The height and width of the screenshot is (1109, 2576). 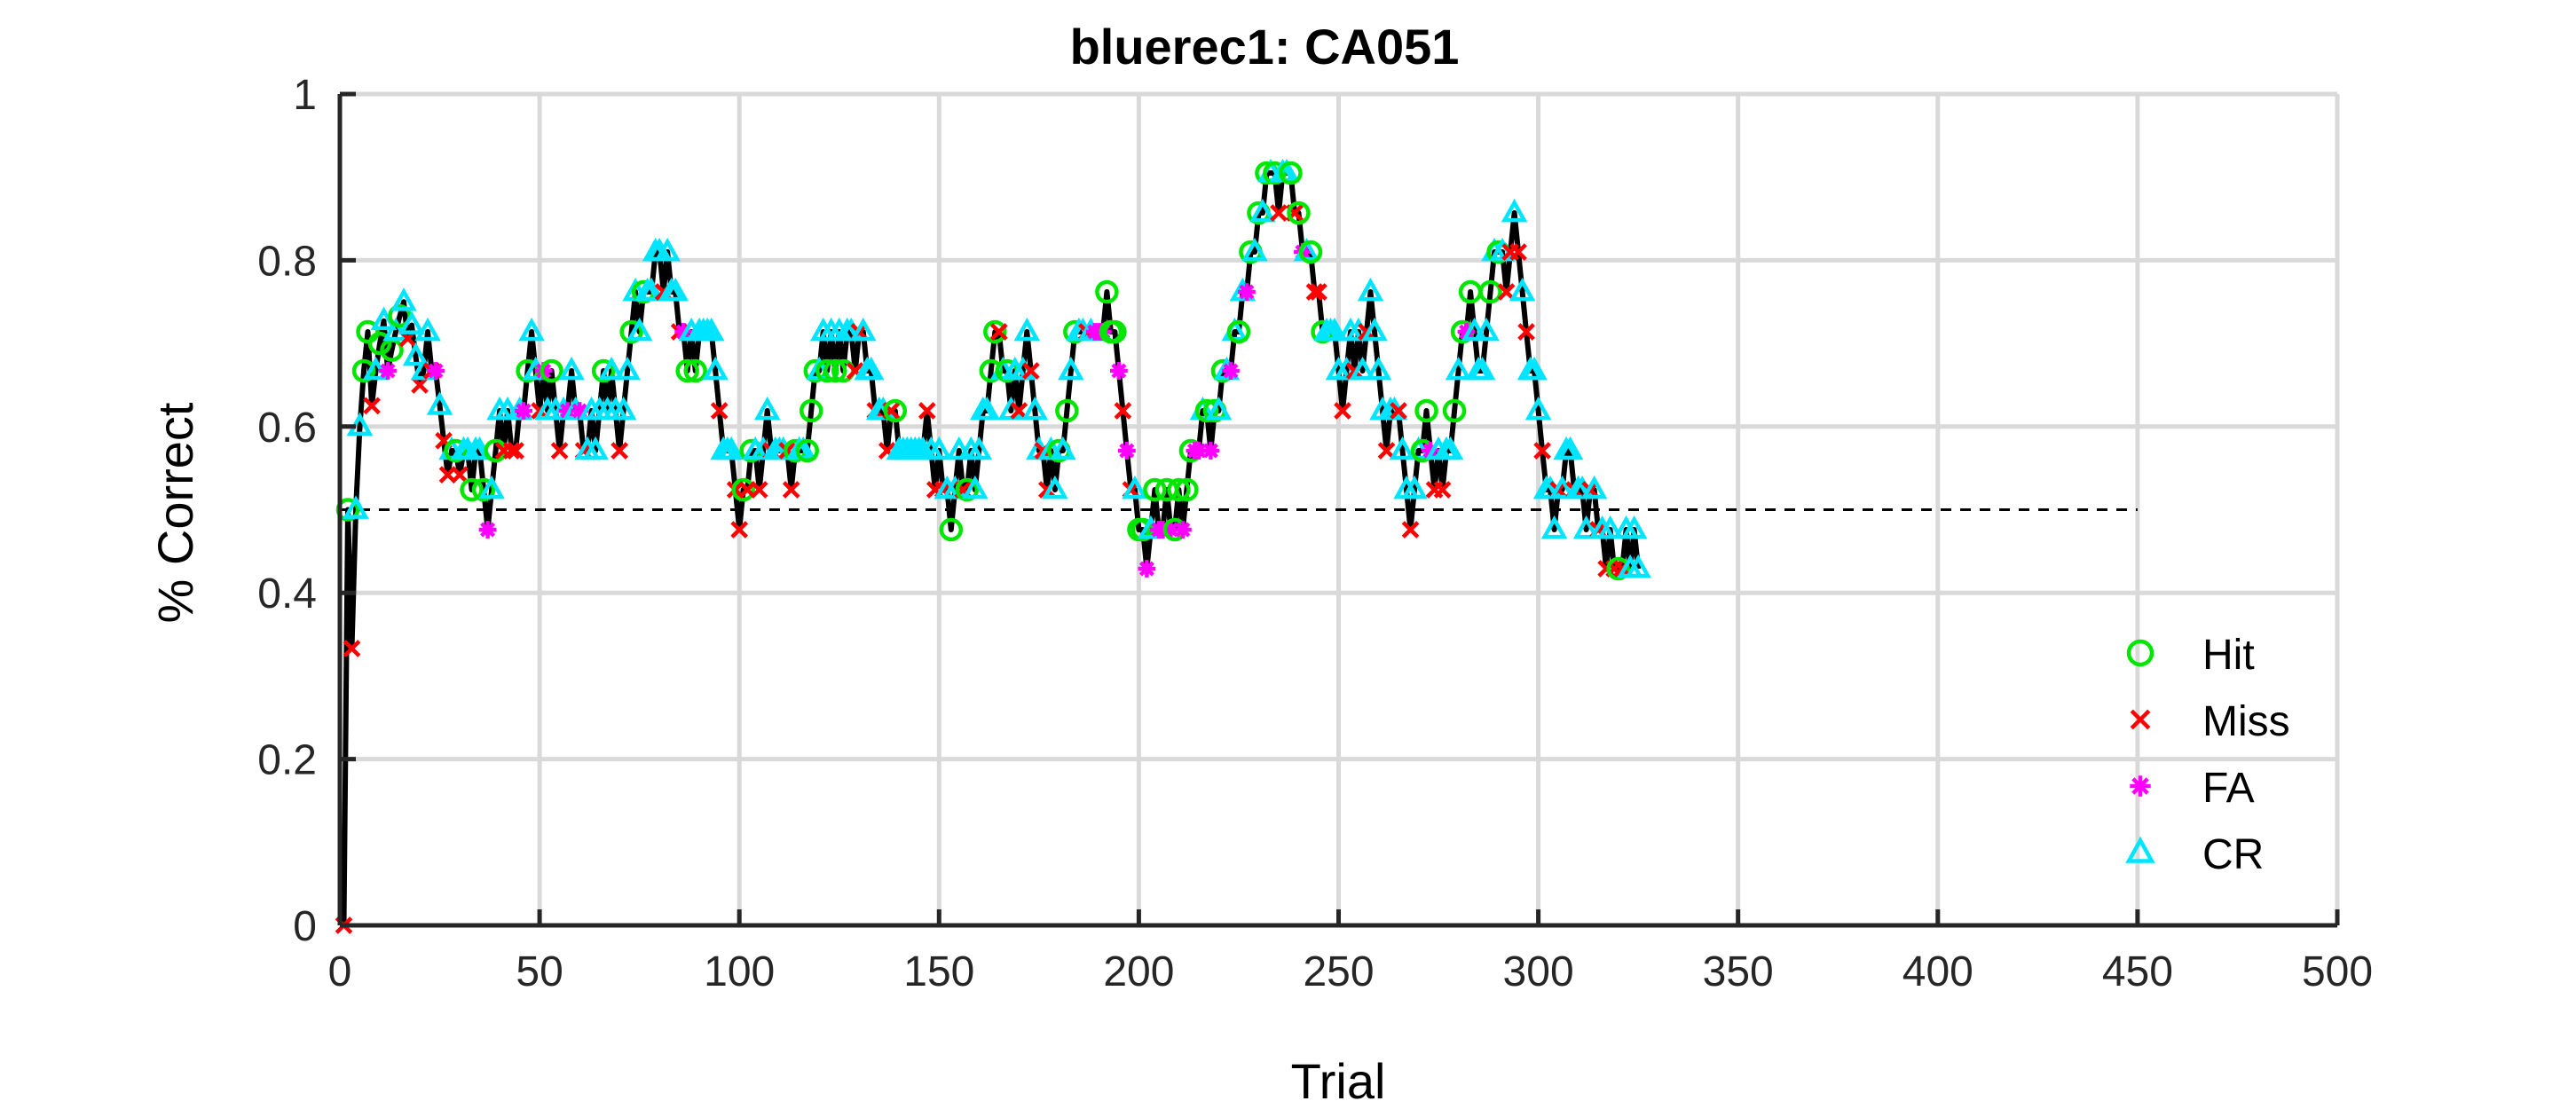 I want to click on legend-marker-miss, so click(x=2140, y=719).